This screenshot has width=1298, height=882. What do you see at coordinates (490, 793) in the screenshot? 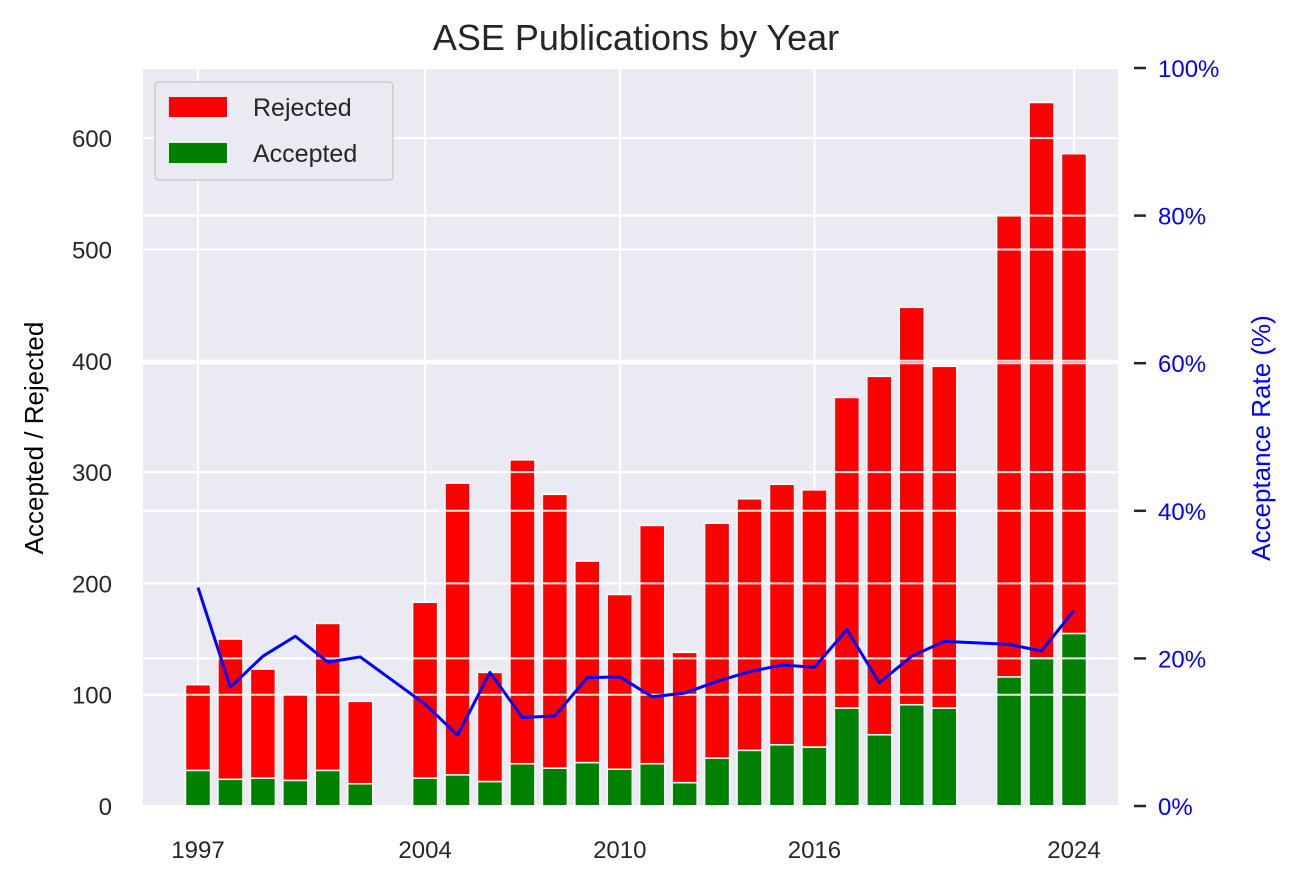
I see `bar-accepted-2006` at bounding box center [490, 793].